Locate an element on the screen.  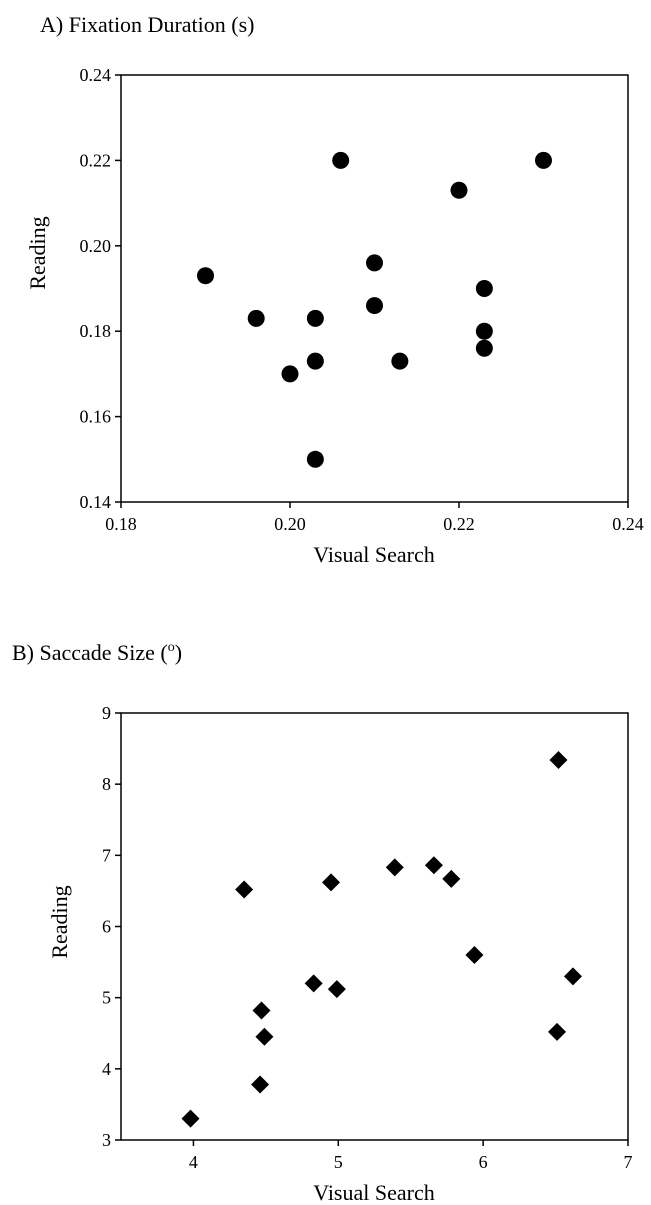
panel-a-y-tick-label: 0.24 is located at coordinates (96, 75).